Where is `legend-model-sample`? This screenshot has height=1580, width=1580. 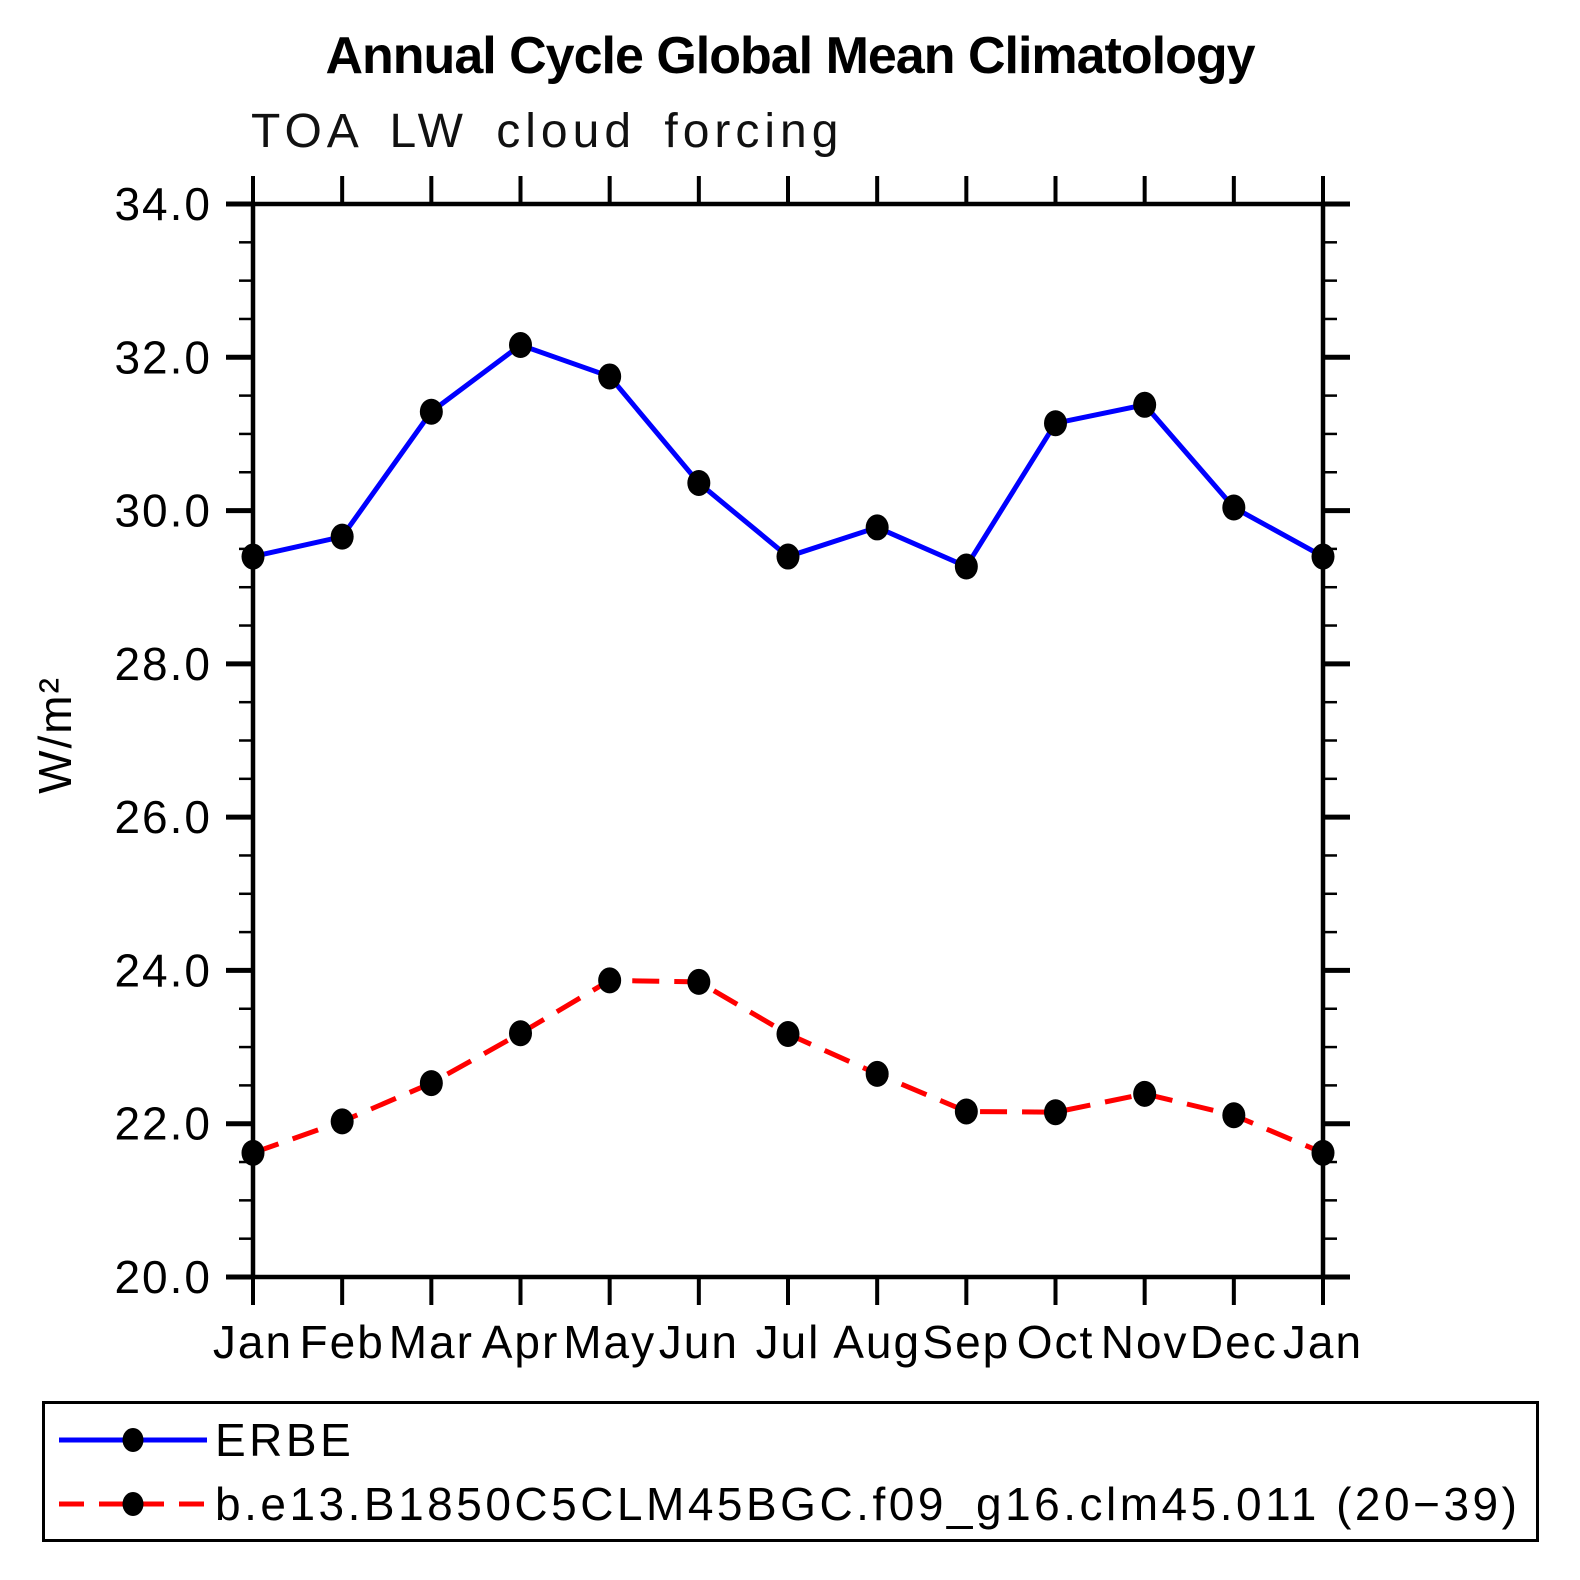 legend-model-sample is located at coordinates (133, 1504).